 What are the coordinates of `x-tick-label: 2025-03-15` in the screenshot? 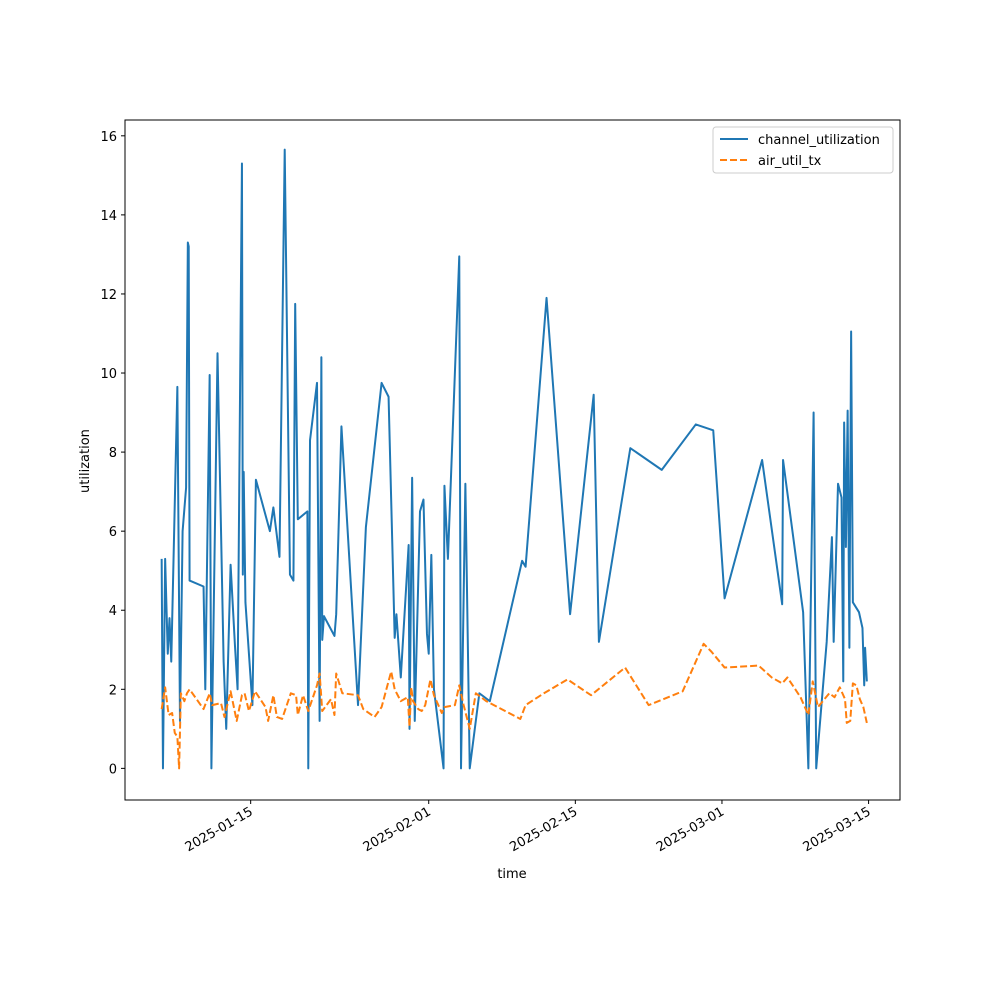 It's located at (837, 829).